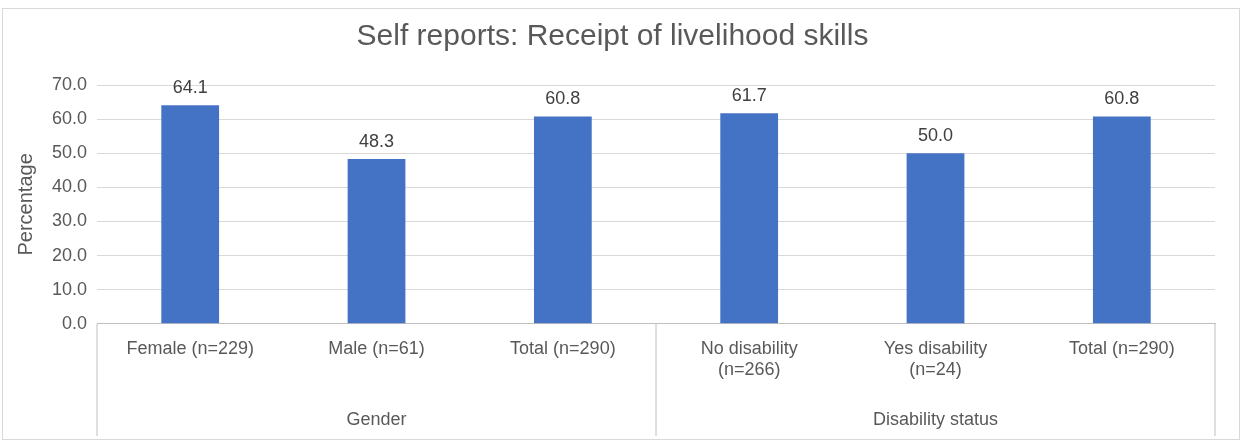 The height and width of the screenshot is (445, 1244). Describe the element at coordinates (190, 347) in the screenshot. I see `x-tick-label: Female (n=229)` at that location.